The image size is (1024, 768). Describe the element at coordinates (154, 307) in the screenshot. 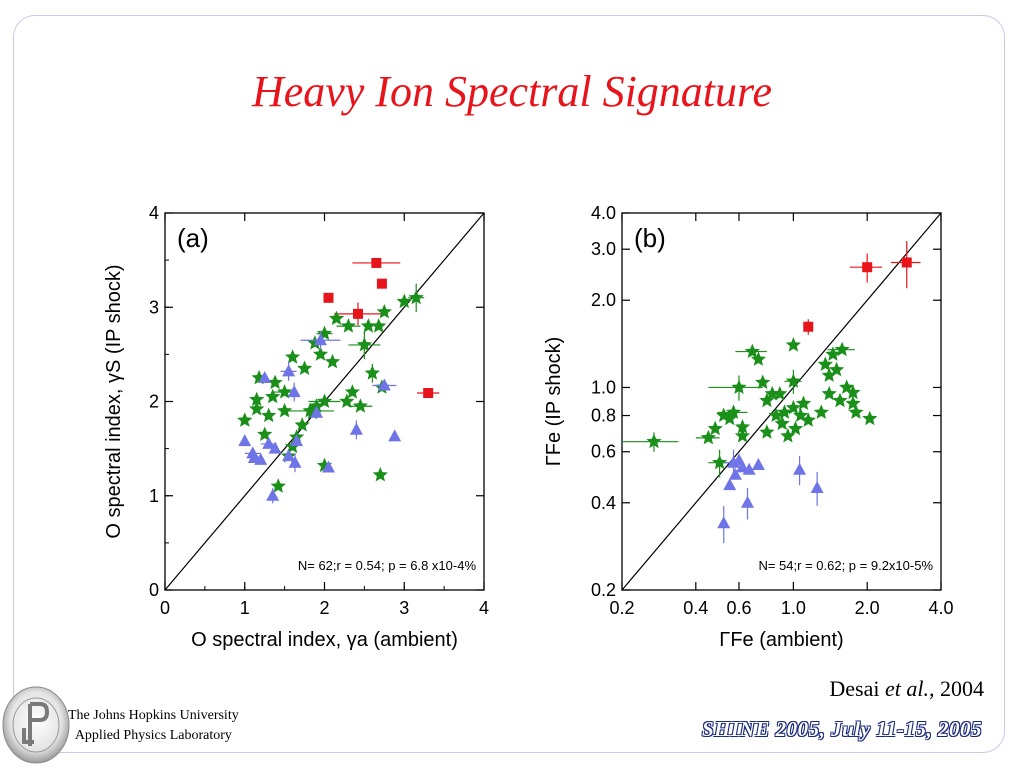

I see `panel-a-ytick-label: 3` at that location.